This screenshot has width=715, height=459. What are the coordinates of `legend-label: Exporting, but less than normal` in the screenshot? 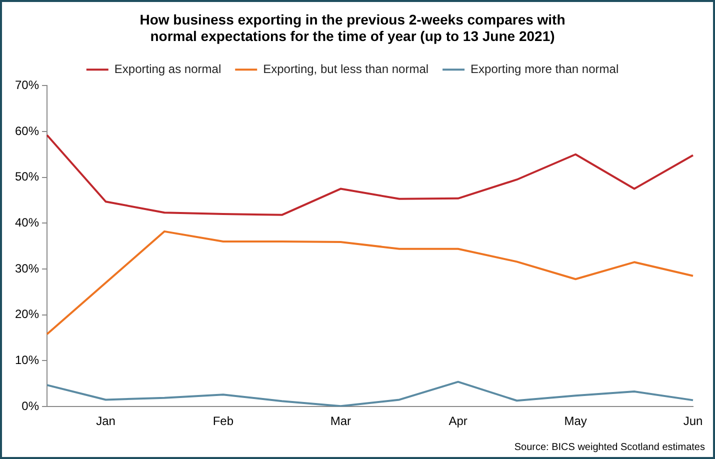 It's located at (346, 69).